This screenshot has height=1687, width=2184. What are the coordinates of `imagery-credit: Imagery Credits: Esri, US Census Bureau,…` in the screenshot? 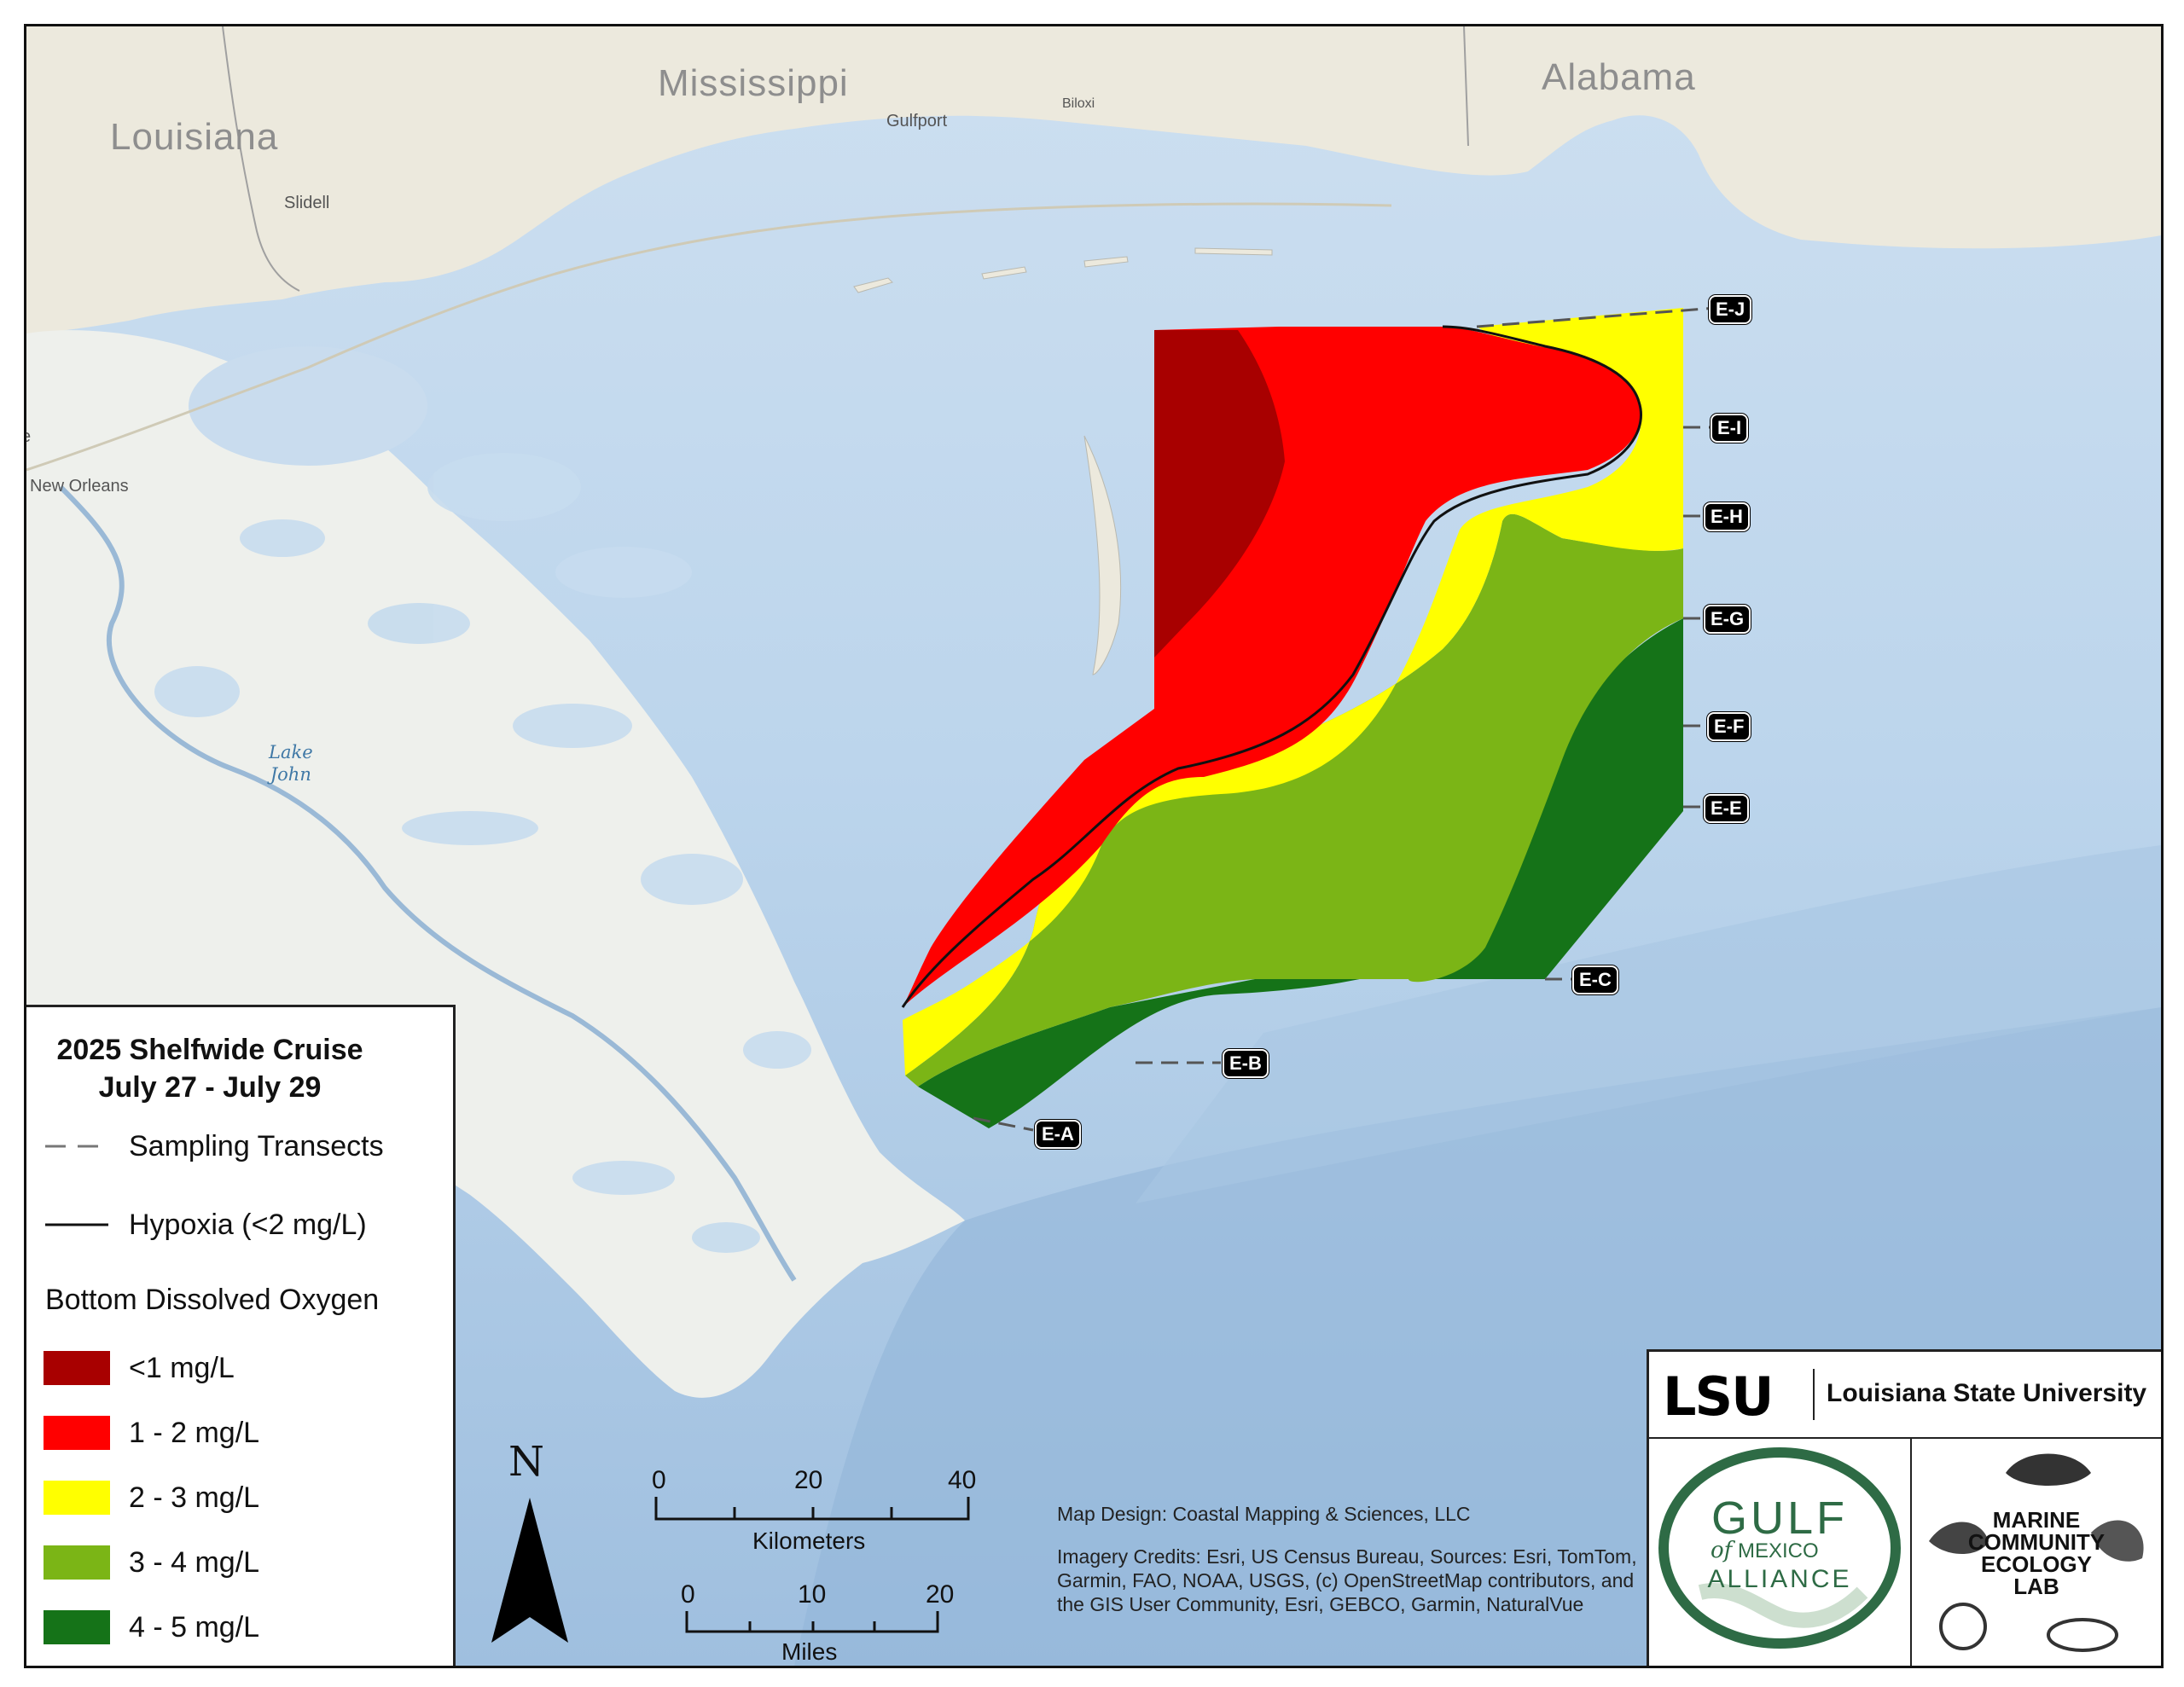 It's located at (1347, 1580).